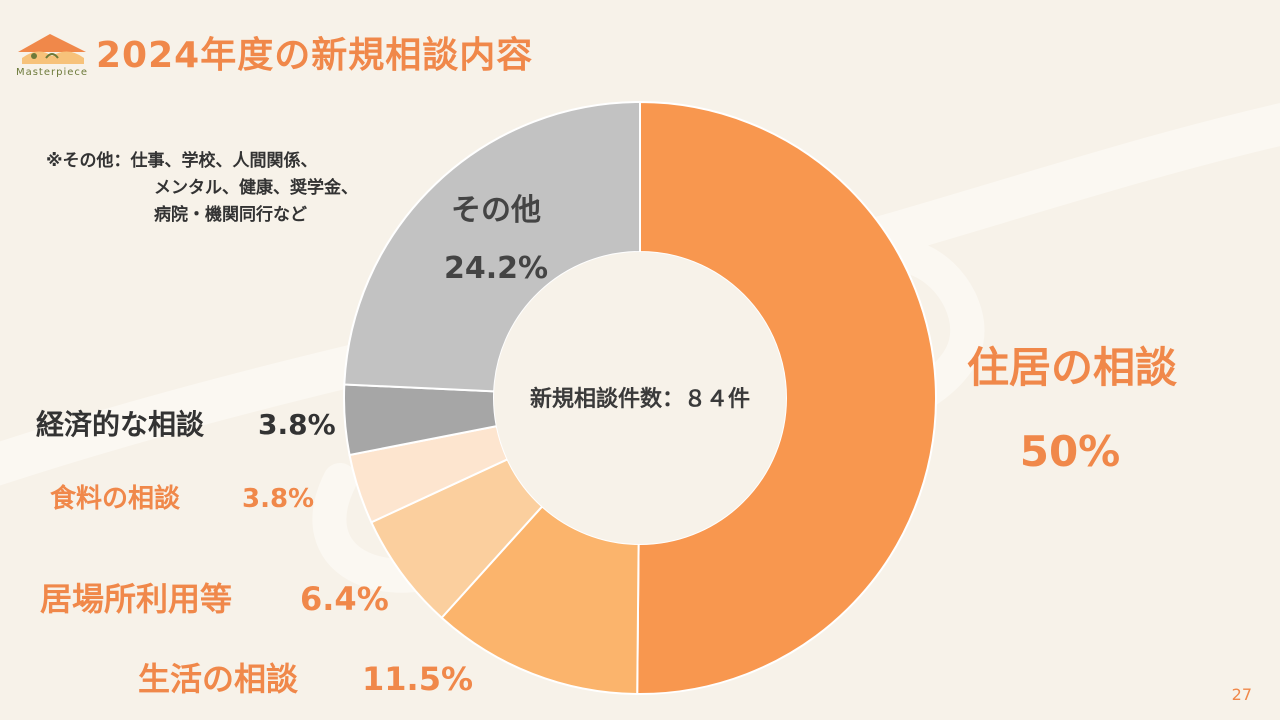  What do you see at coordinates (182, 161) in the screenshot?
I see `note-line: ※その他：仕事、学校、人間関係、` at bounding box center [182, 161].